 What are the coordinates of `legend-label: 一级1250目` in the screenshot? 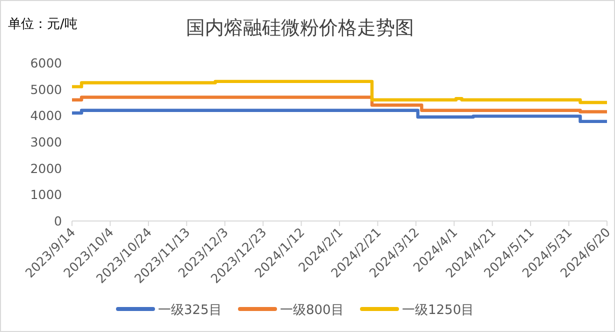 It's located at (438, 310).